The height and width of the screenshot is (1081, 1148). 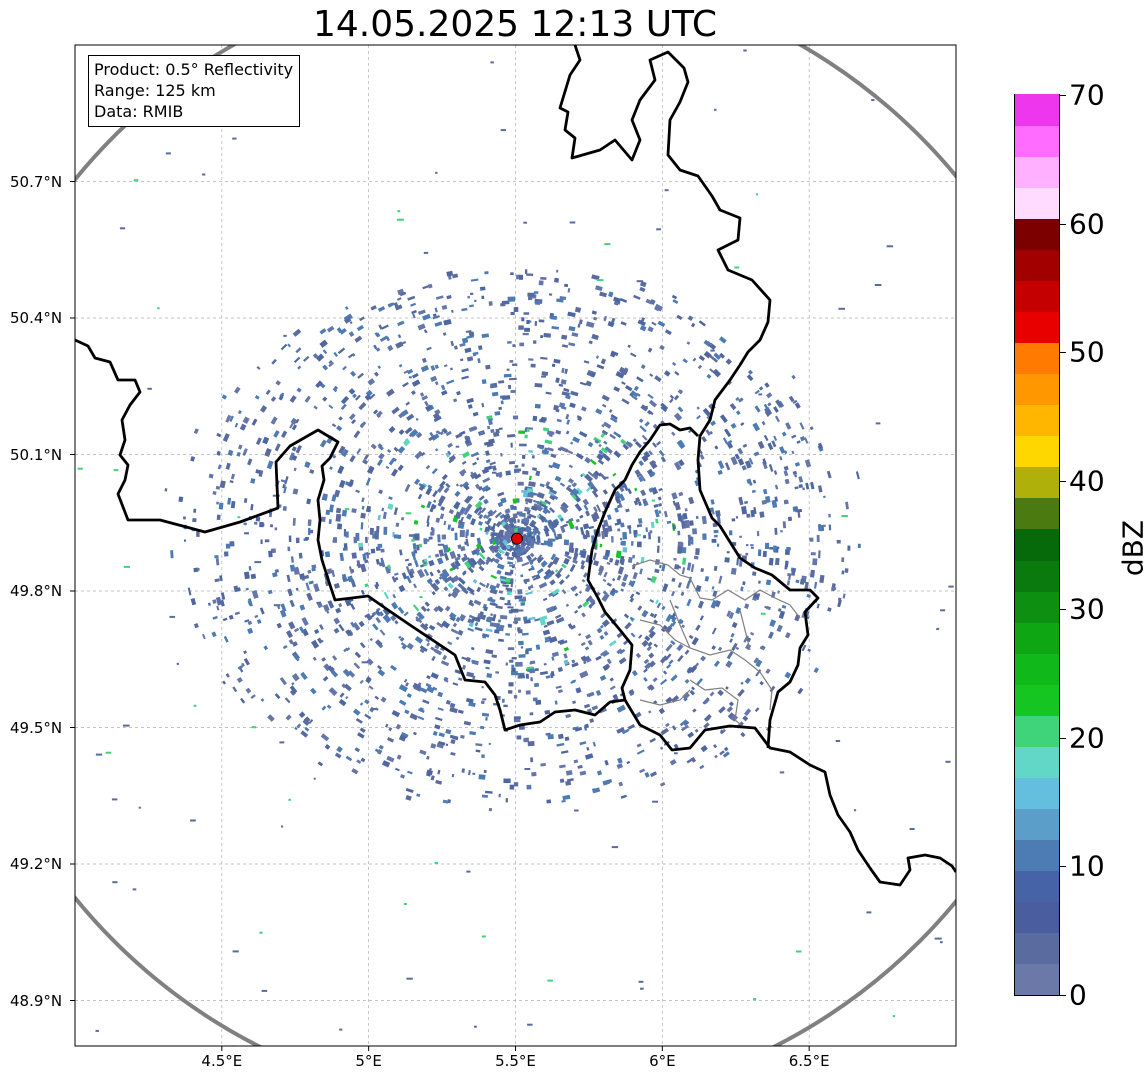 I want to click on colorbar-tick-label: 0, so click(x=1078, y=995).